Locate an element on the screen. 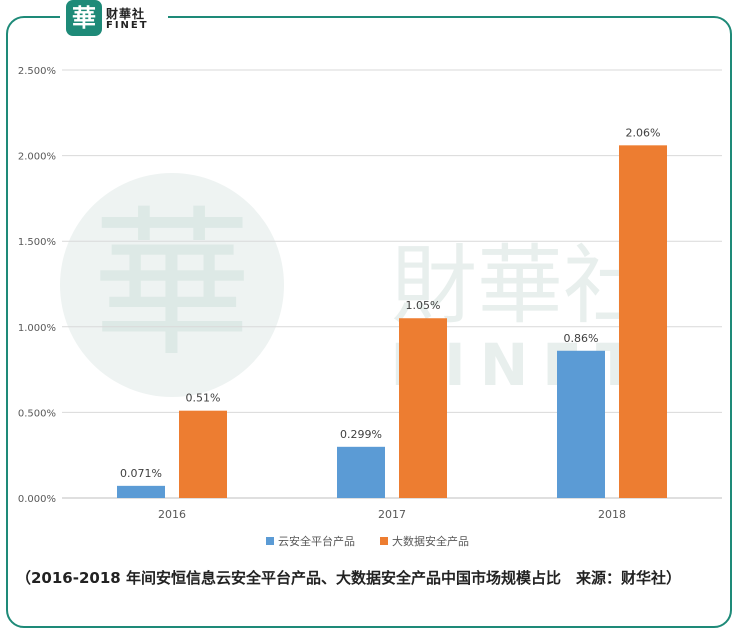 This screenshot has height=637, width=744. x-tick-label: 2018 is located at coordinates (612, 514).